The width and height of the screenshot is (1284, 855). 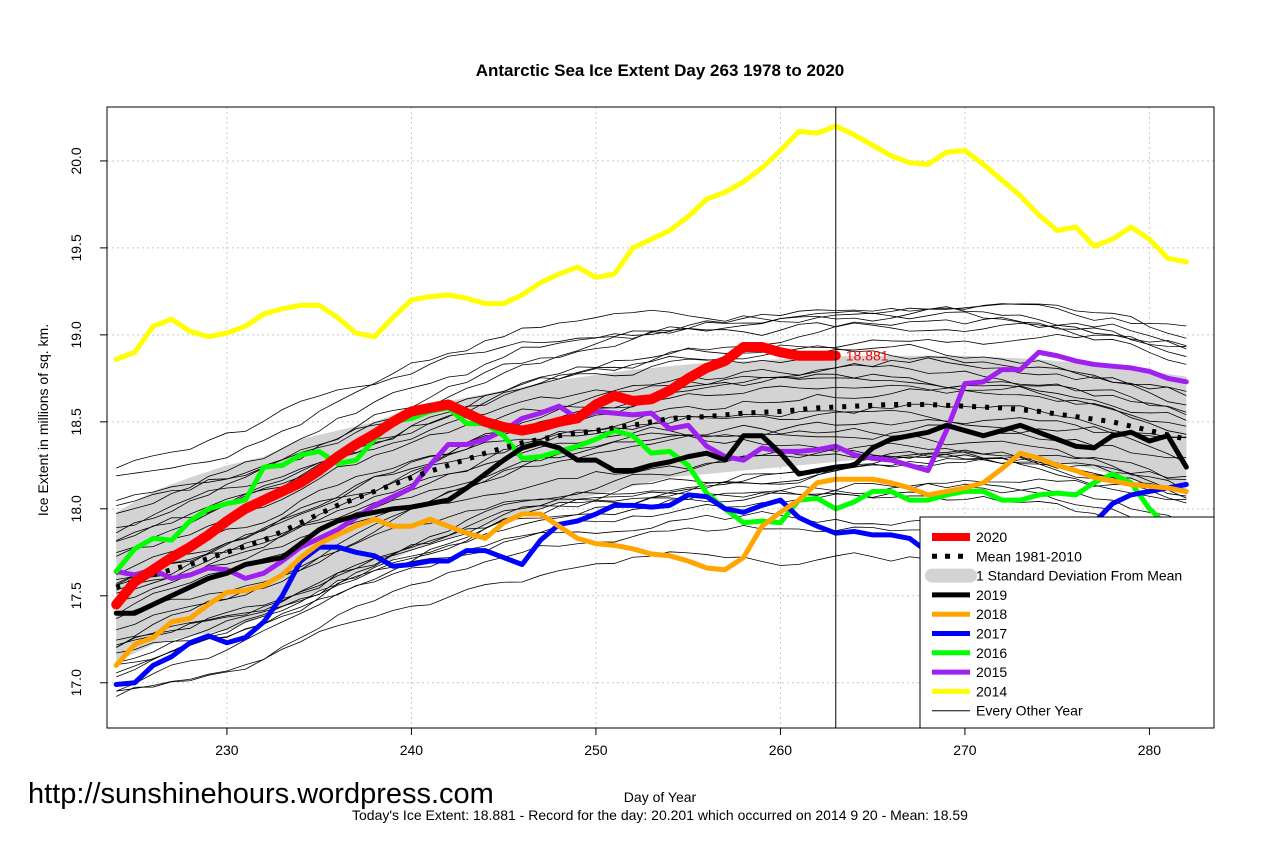 What do you see at coordinates (660, 797) in the screenshot?
I see `x-axis-label: Day of Year` at bounding box center [660, 797].